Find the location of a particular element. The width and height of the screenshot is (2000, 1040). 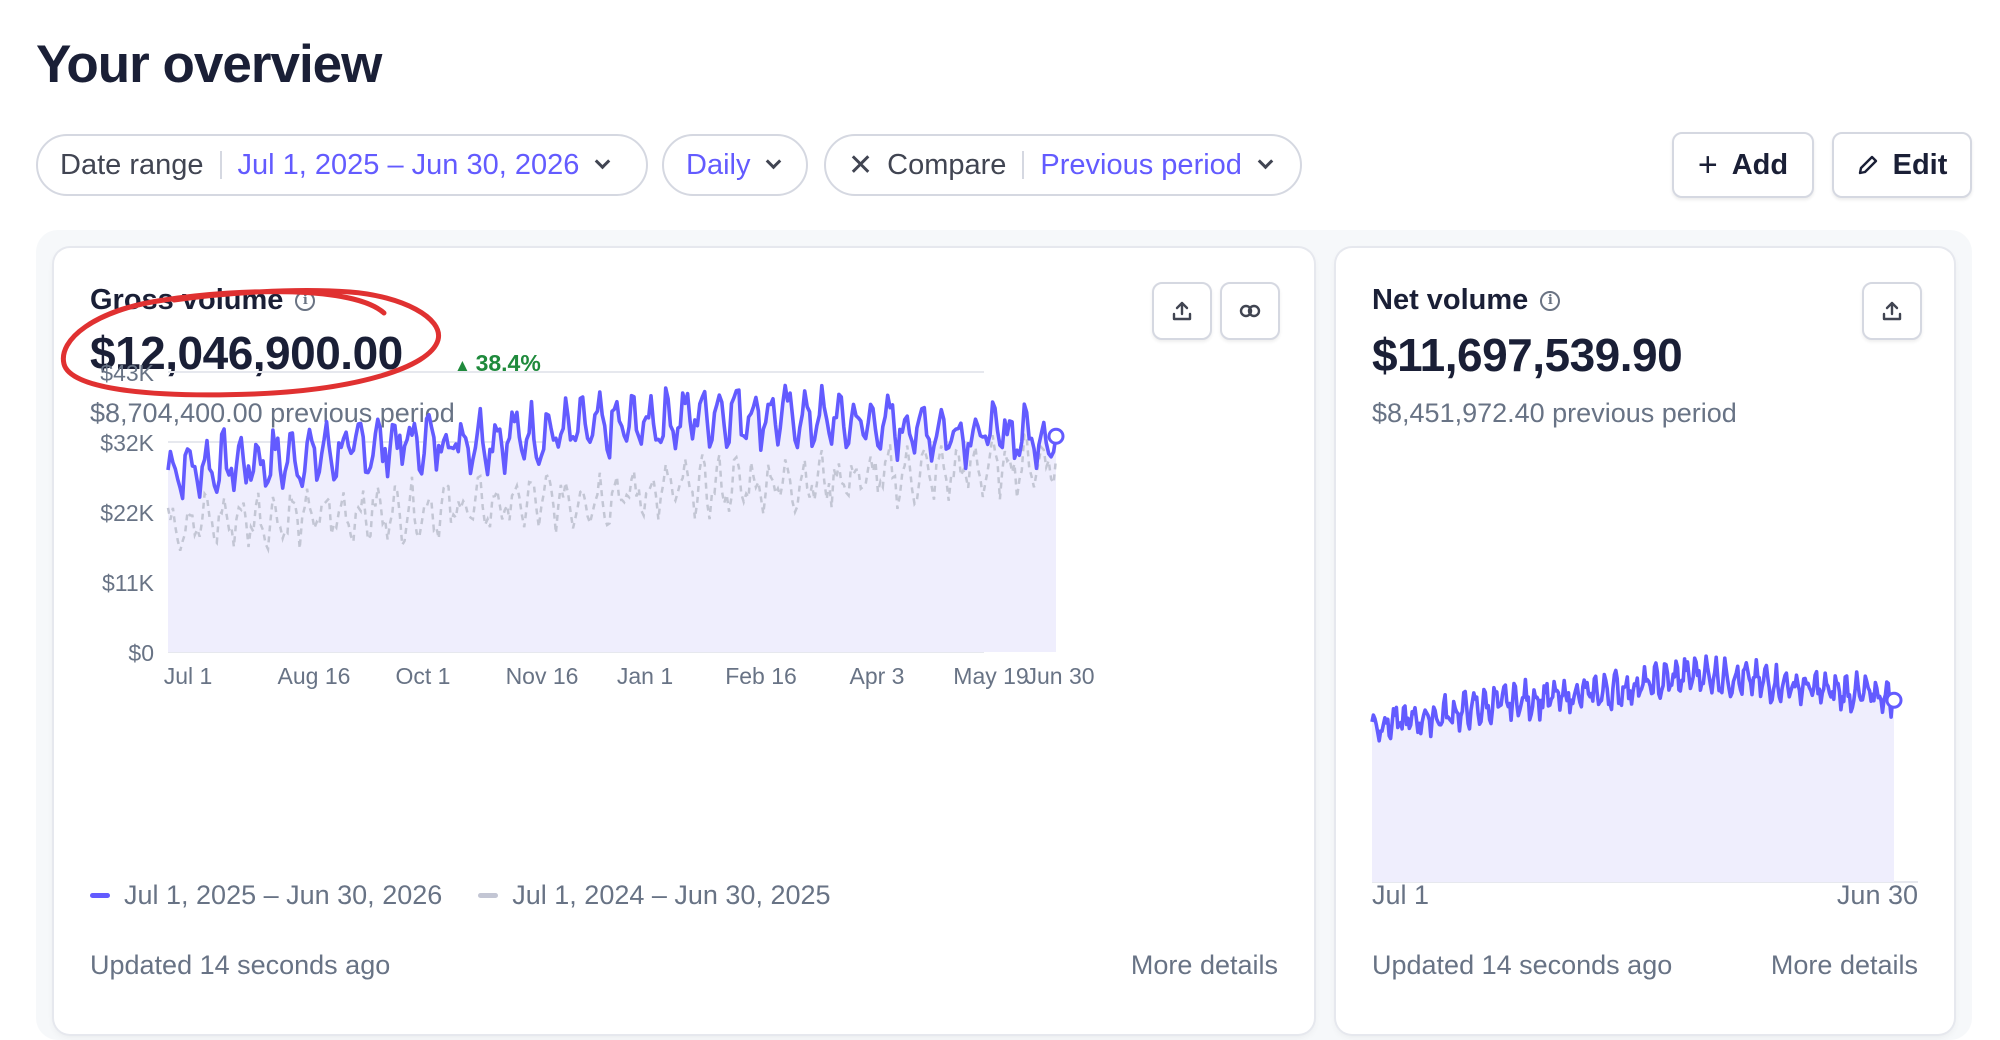

current-series-endpoint is located at coordinates (1056, 436).